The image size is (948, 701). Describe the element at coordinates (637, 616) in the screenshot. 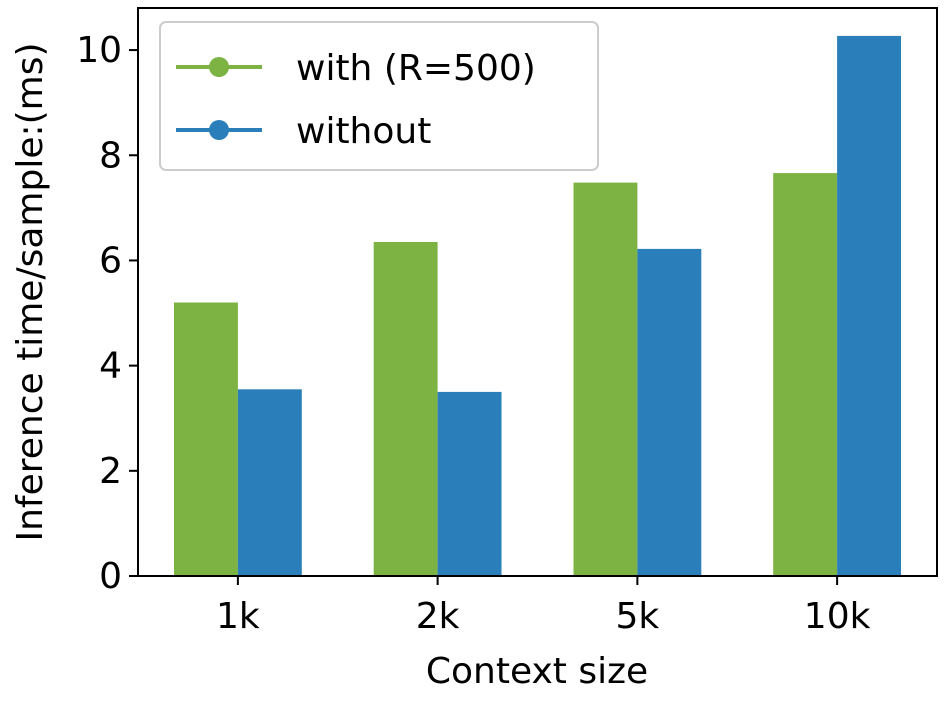

I see `x-tick-label-5k: 5k` at that location.